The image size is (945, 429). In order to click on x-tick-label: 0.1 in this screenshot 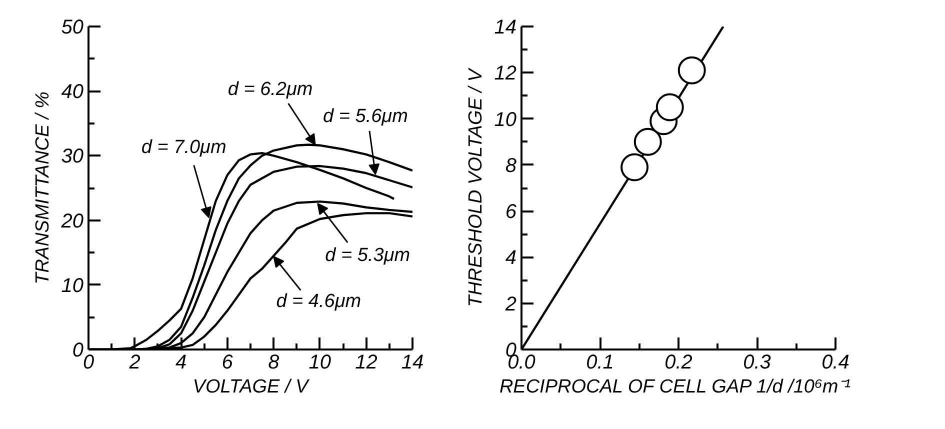, I will do `click(600, 363)`.